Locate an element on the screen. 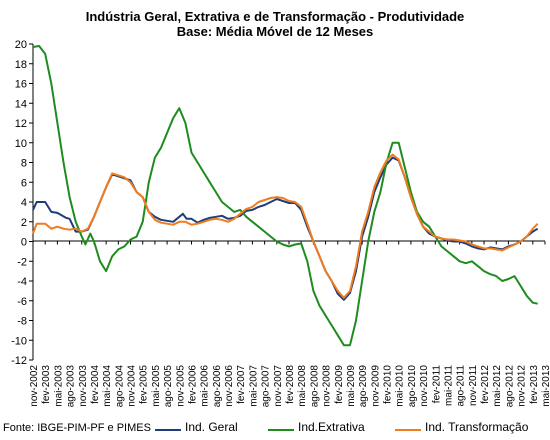 The width and height of the screenshot is (550, 440). x-tick-label: ago-2004 is located at coordinates (119, 386).